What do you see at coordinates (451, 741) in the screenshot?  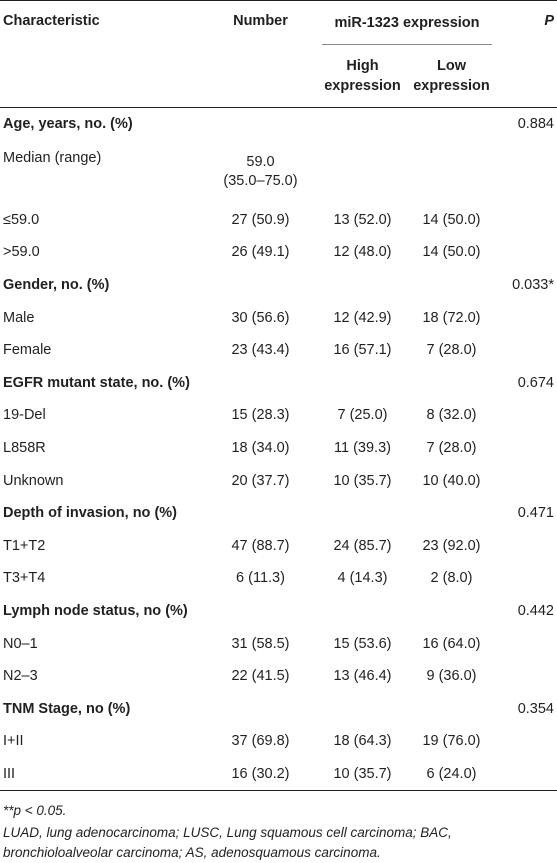 I see `row-low-expression: 19 (76.0)` at bounding box center [451, 741].